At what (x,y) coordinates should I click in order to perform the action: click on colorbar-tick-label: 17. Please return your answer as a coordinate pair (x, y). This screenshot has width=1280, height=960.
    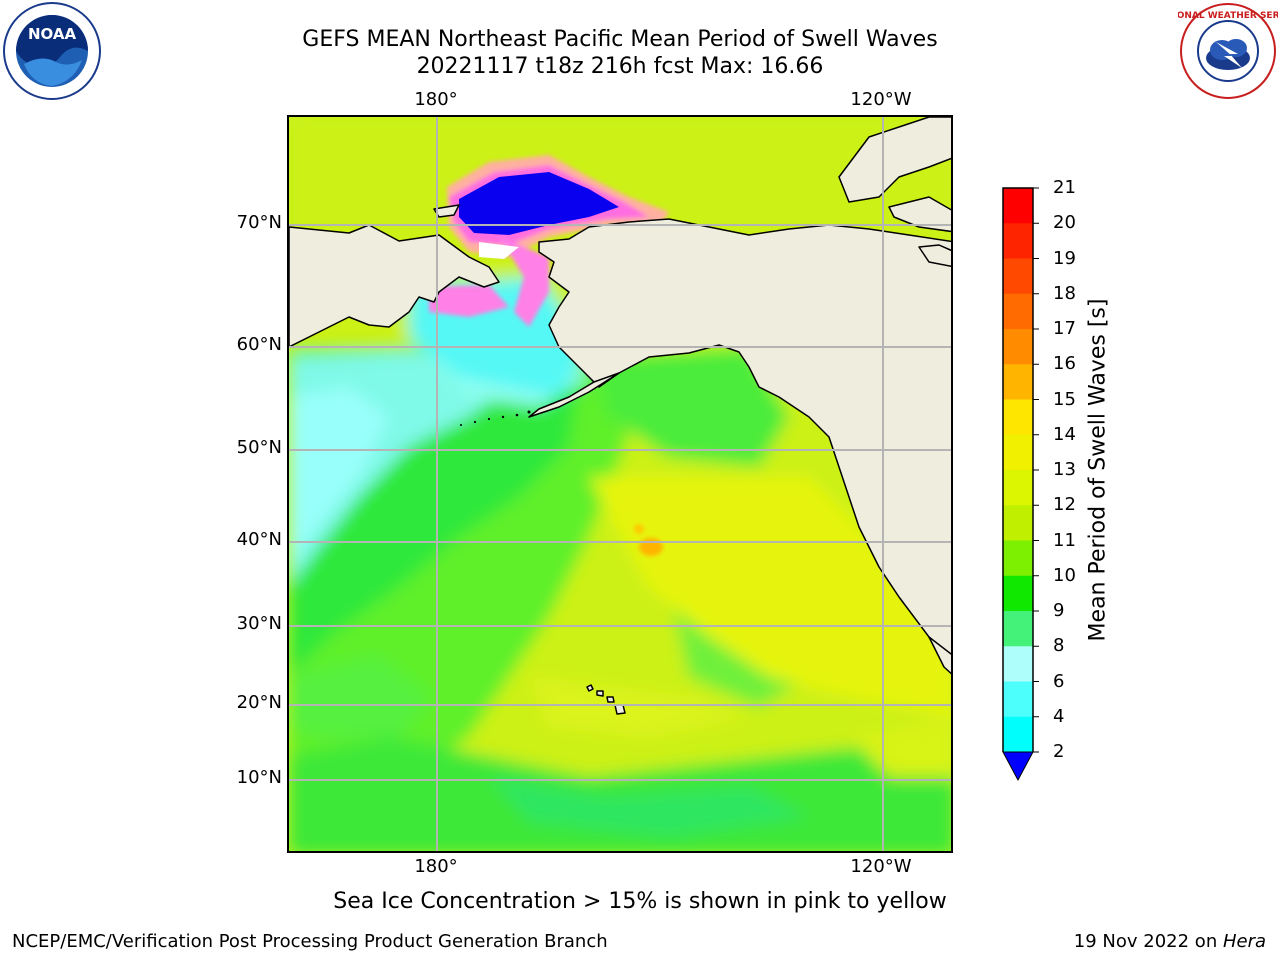
    Looking at the image, I should click on (1064, 328).